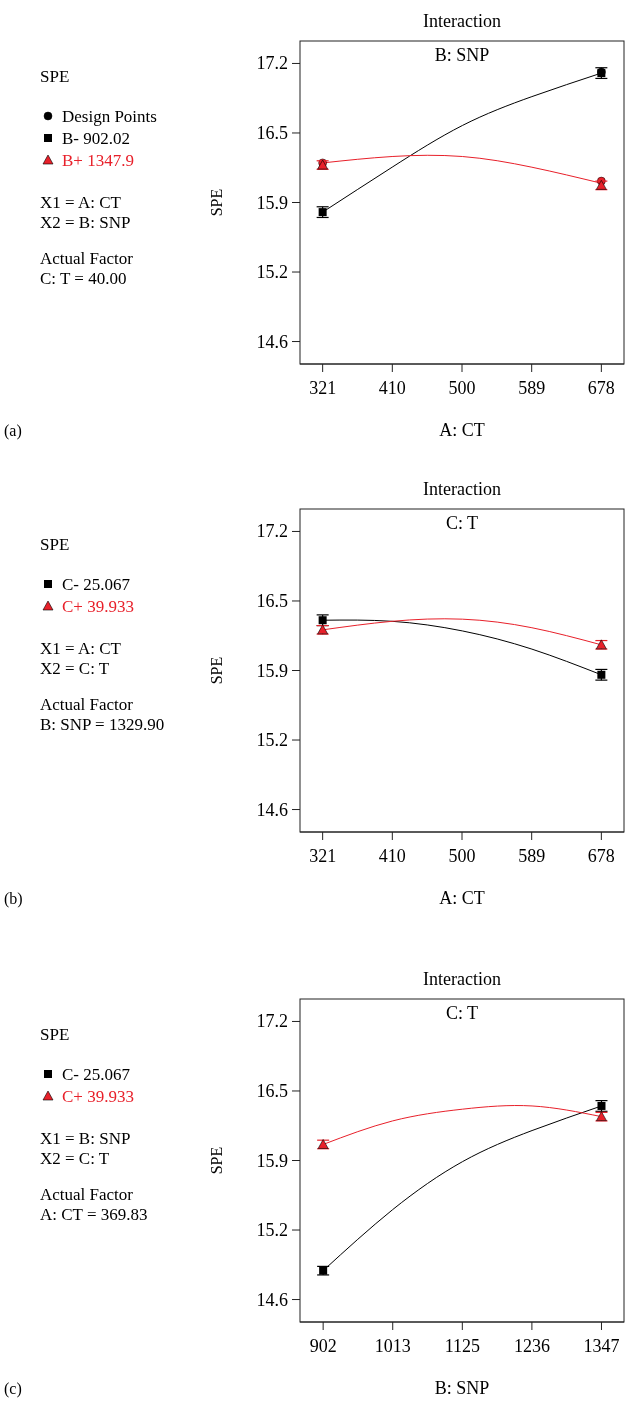 This screenshot has height=1403, width=630. I want to click on chart-subtitle: B: SNP, so click(462, 55).